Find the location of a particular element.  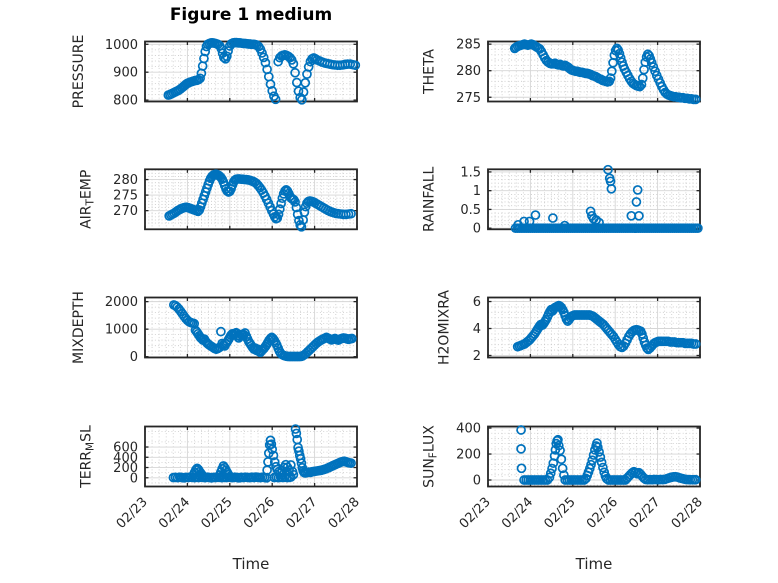

ylabel-RAINFALL: RAINFALL is located at coordinates (430, 198).